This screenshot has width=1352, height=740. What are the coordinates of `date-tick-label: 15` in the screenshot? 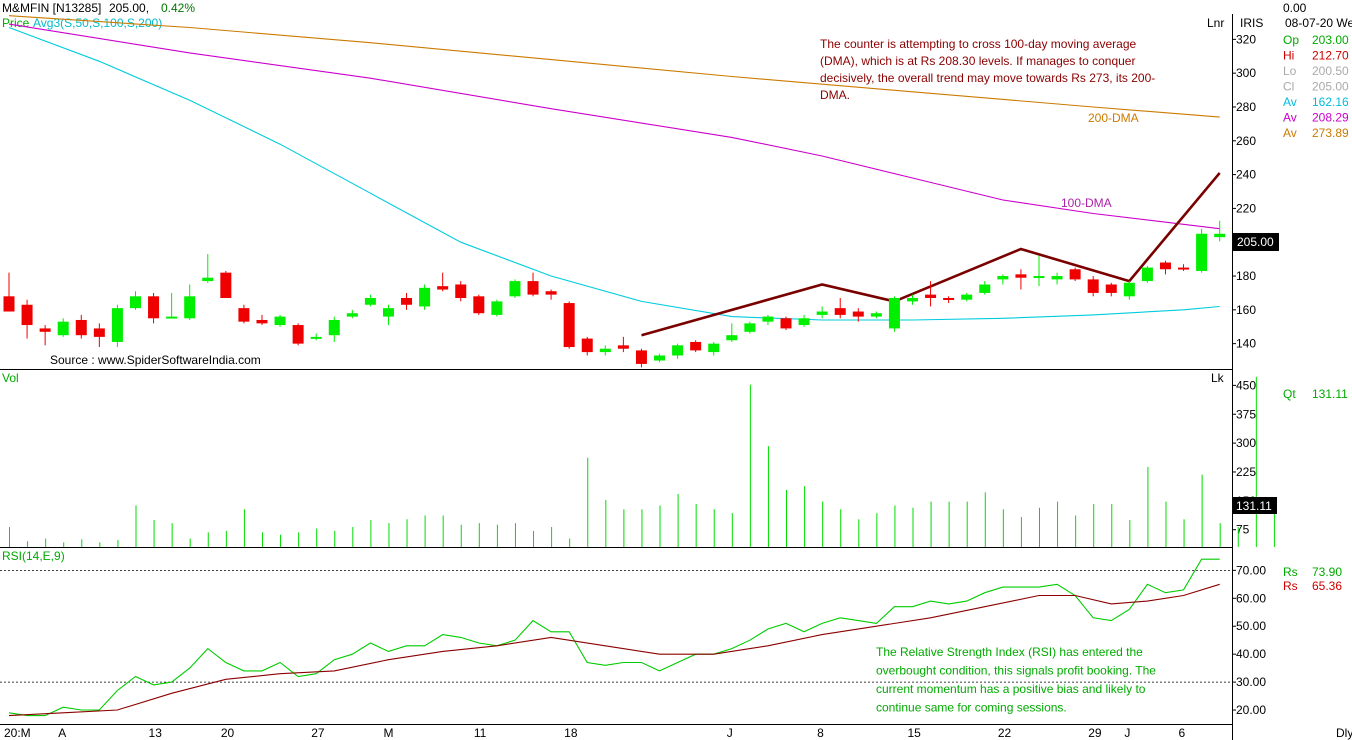 It's located at (915, 733).